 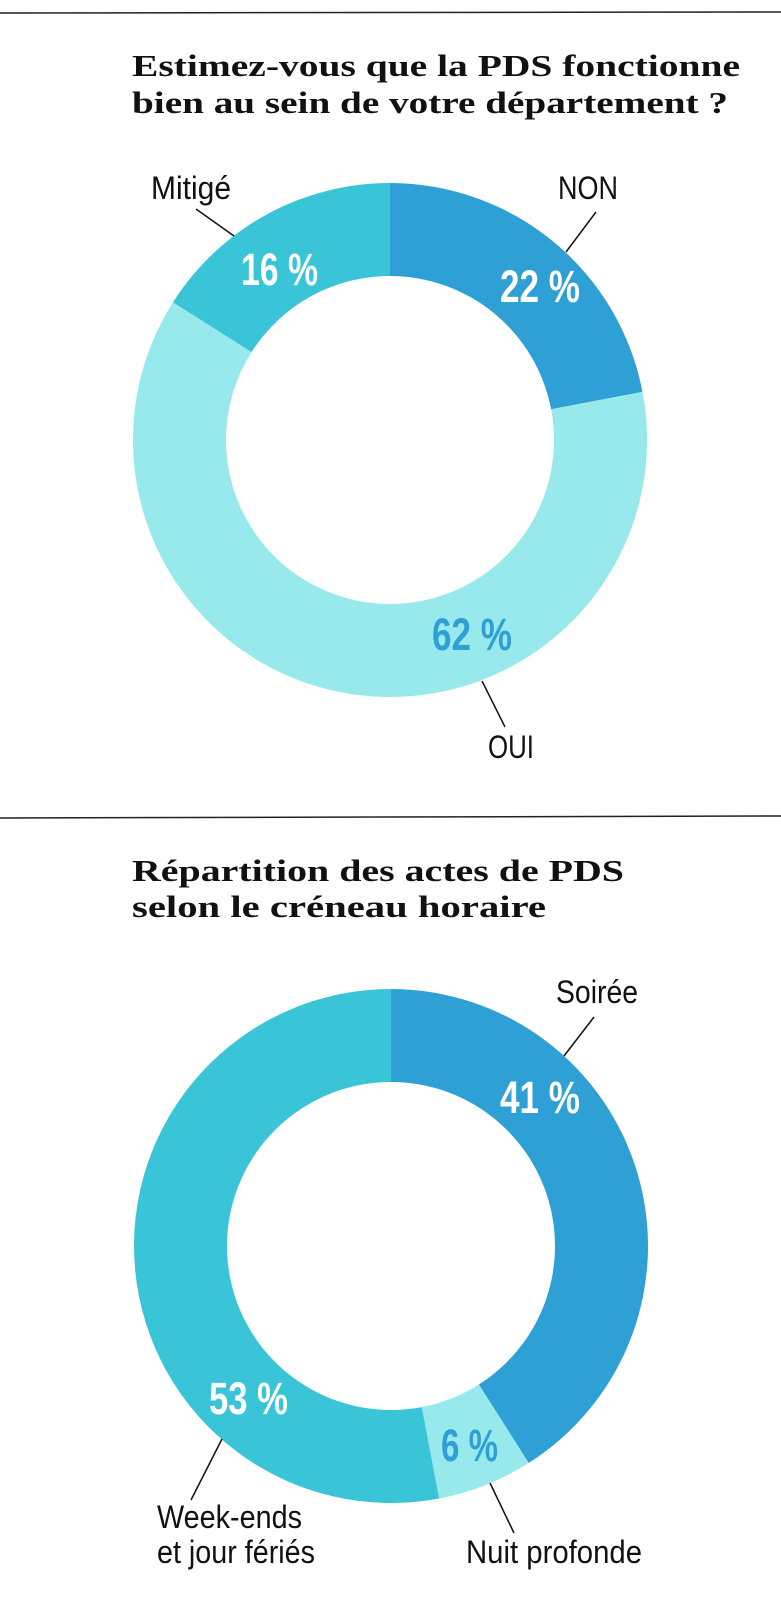 What do you see at coordinates (390, 817) in the screenshot?
I see `middle-divider` at bounding box center [390, 817].